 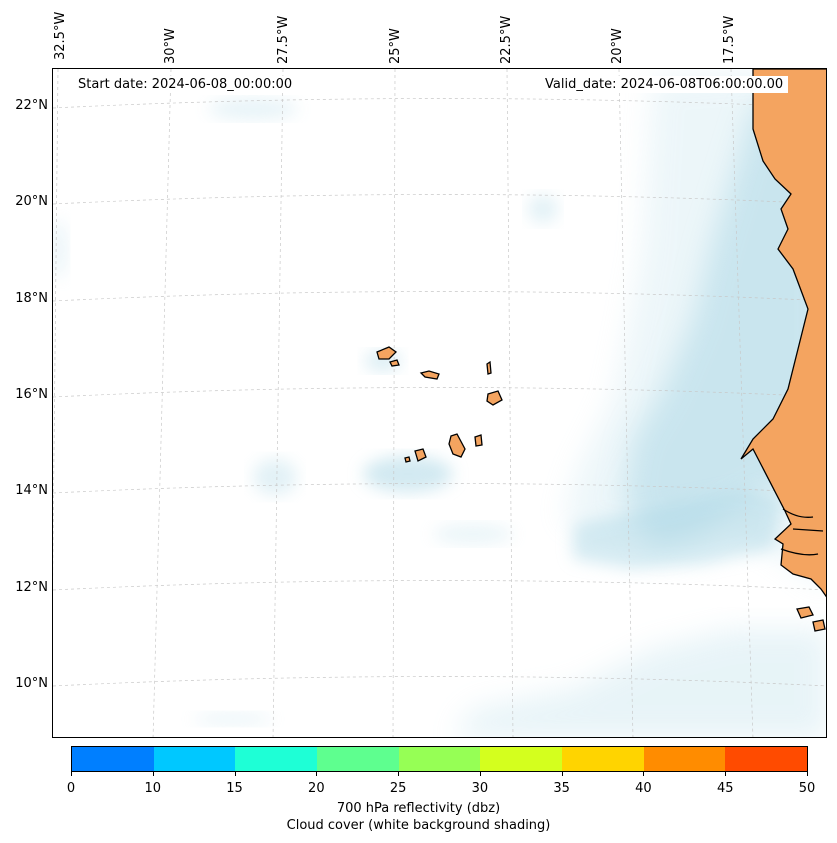 I want to click on meridian-20w, so click(x=626, y=403).